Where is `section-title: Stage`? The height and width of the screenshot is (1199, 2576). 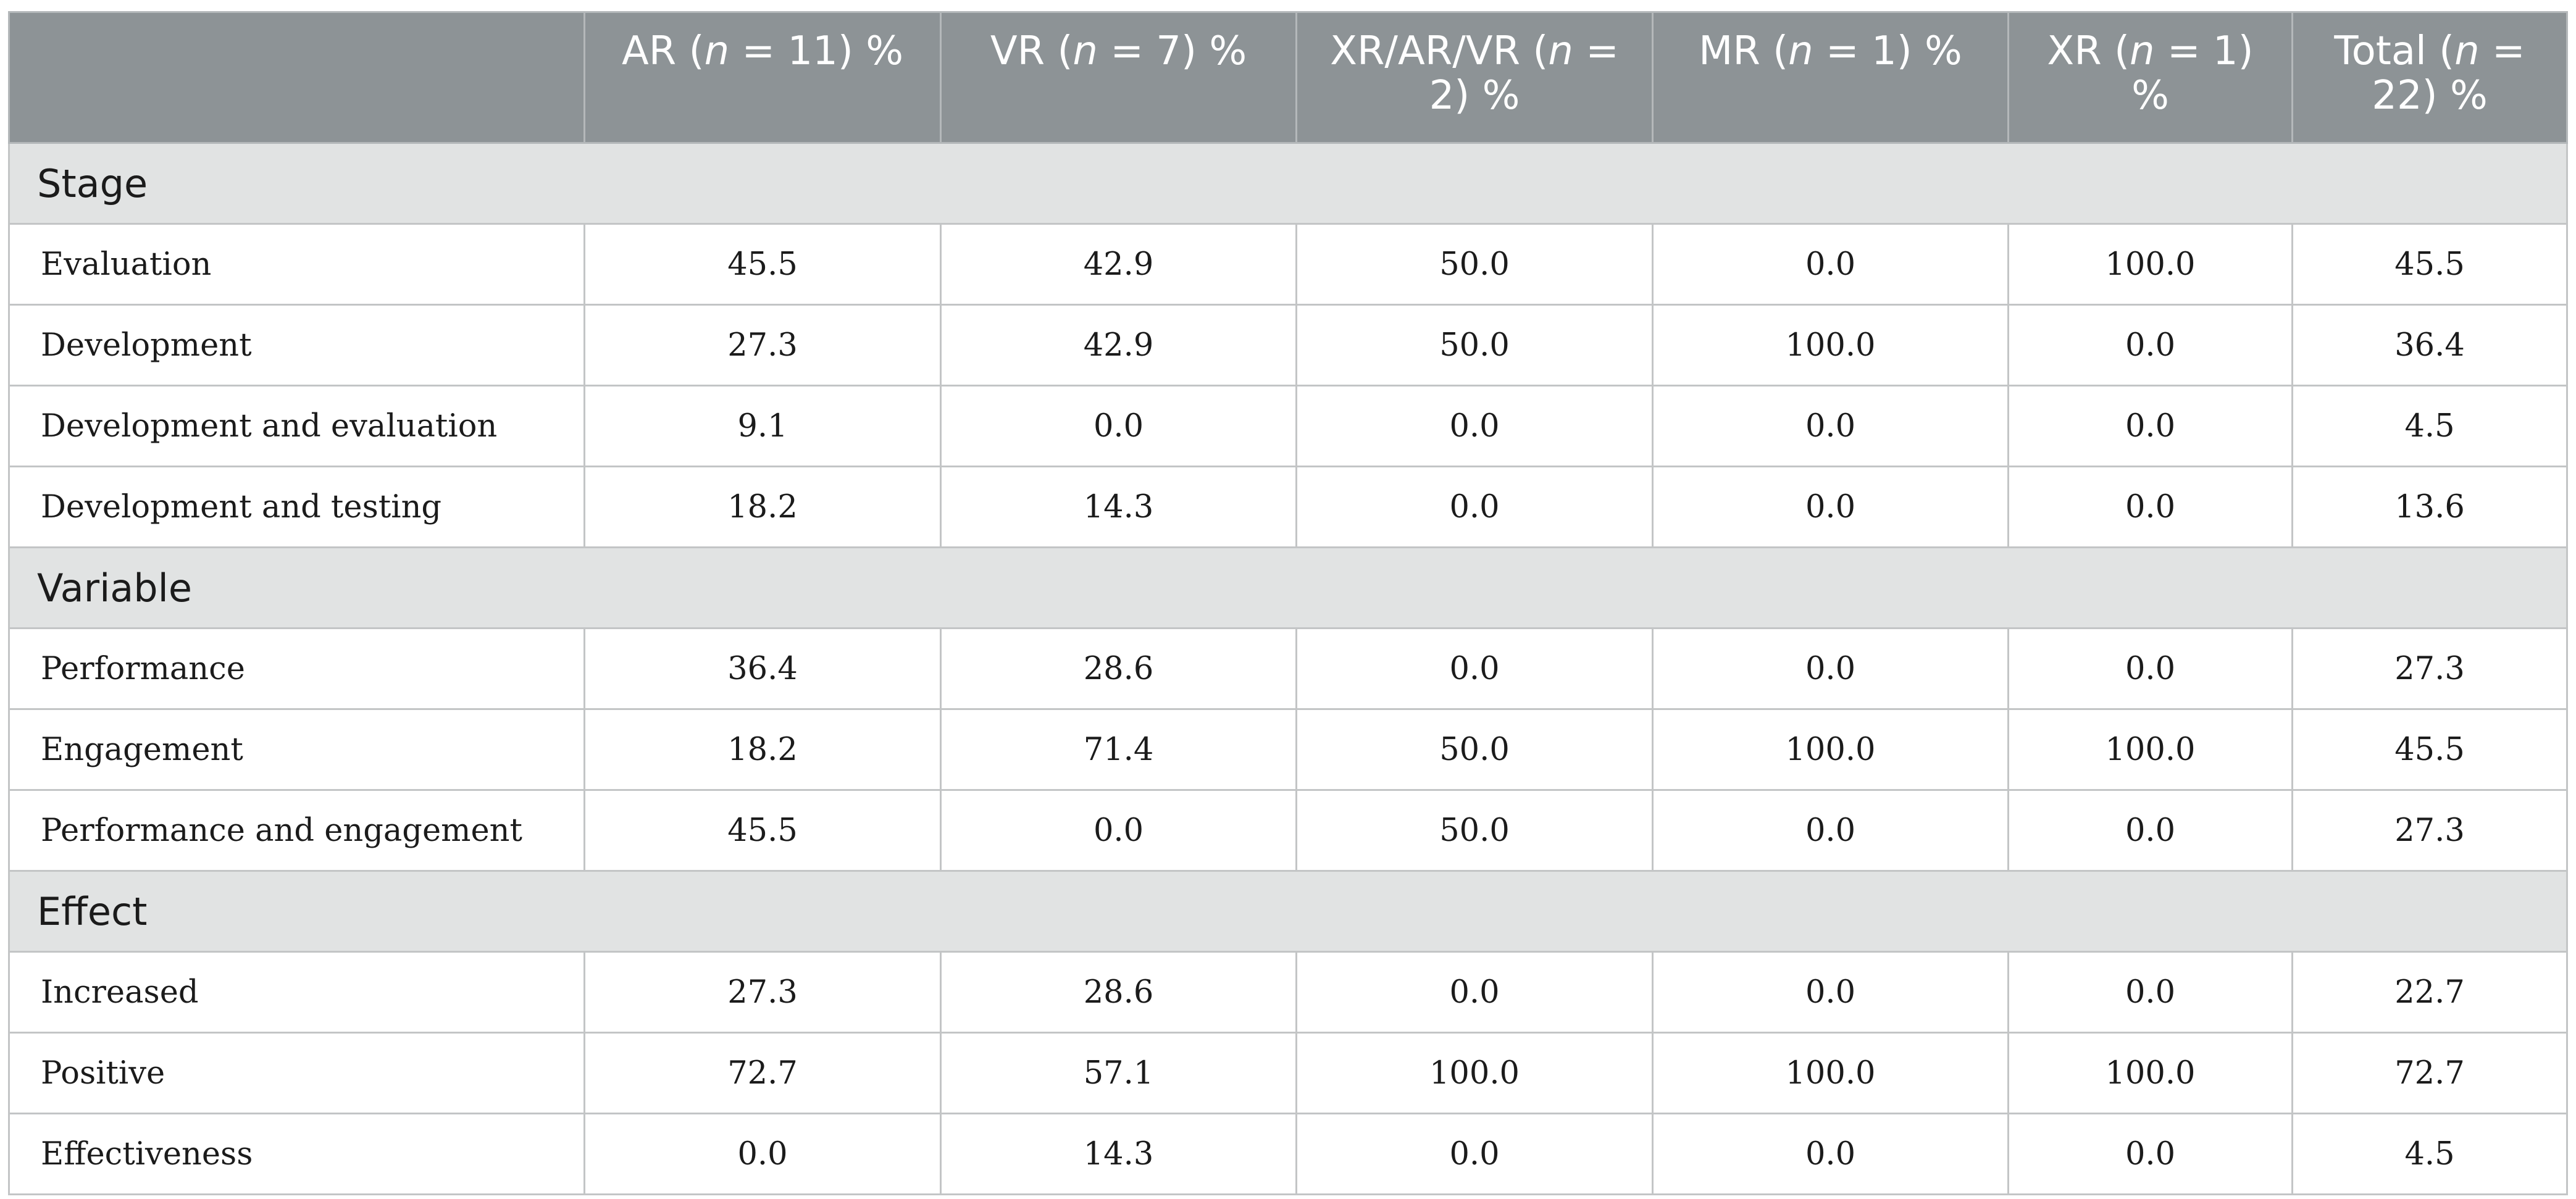
section-title: Stage is located at coordinates (1288, 183).